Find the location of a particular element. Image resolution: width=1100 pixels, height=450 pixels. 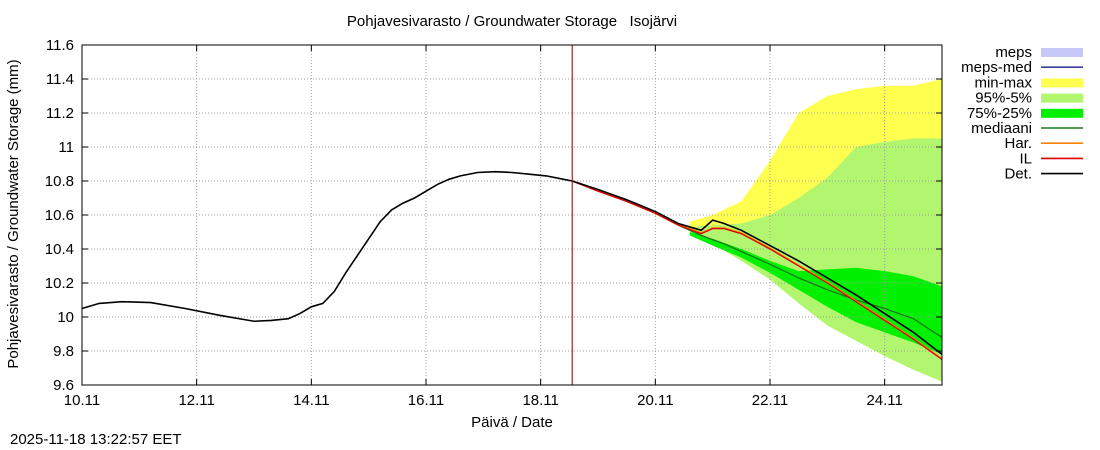

legend-label: 75%-25% is located at coordinates (999, 113).